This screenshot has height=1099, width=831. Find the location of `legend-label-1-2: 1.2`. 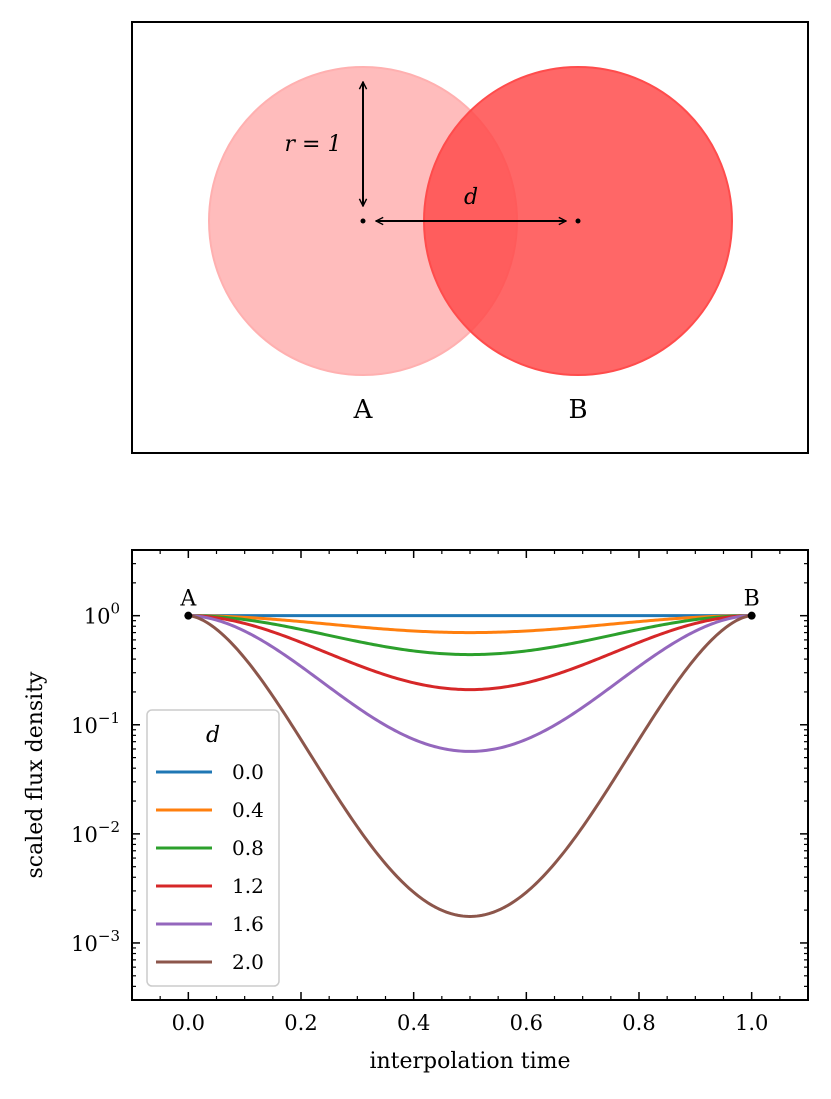

legend-label-1-2: 1.2 is located at coordinates (248, 886).